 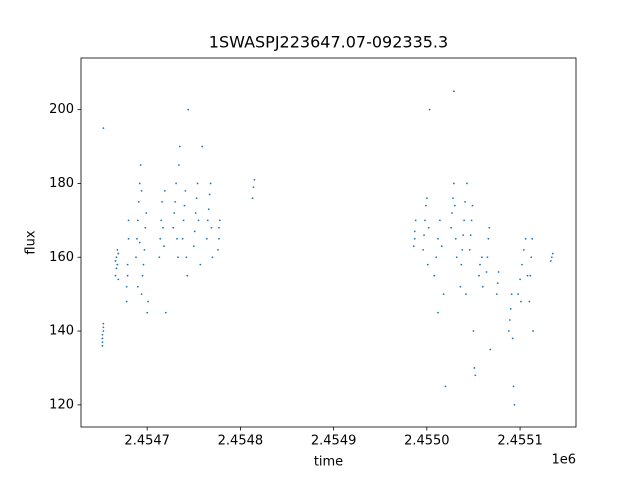 I want to click on y-tick-label: 200, so click(x=61, y=109).